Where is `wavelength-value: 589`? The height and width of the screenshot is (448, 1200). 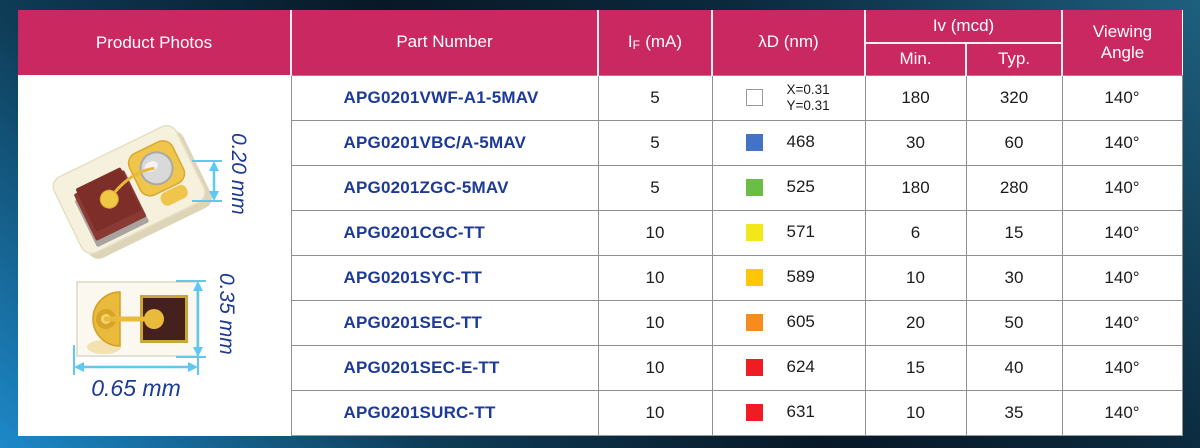
wavelength-value: 589 is located at coordinates (800, 277).